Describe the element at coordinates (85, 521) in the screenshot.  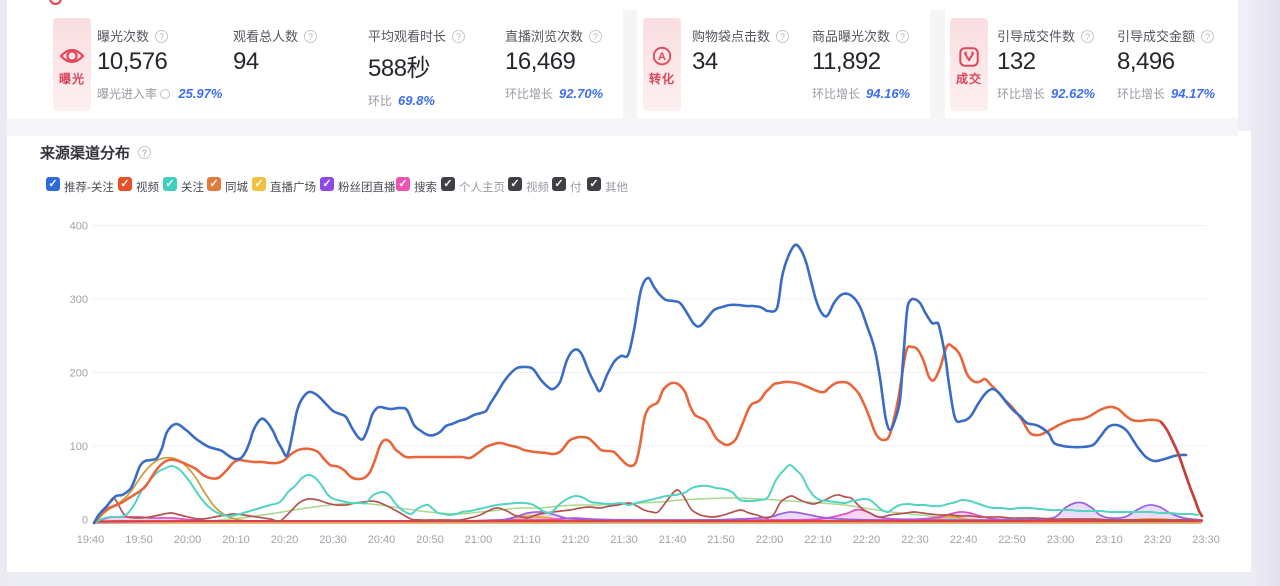
I see `svg-text: 0` at that location.